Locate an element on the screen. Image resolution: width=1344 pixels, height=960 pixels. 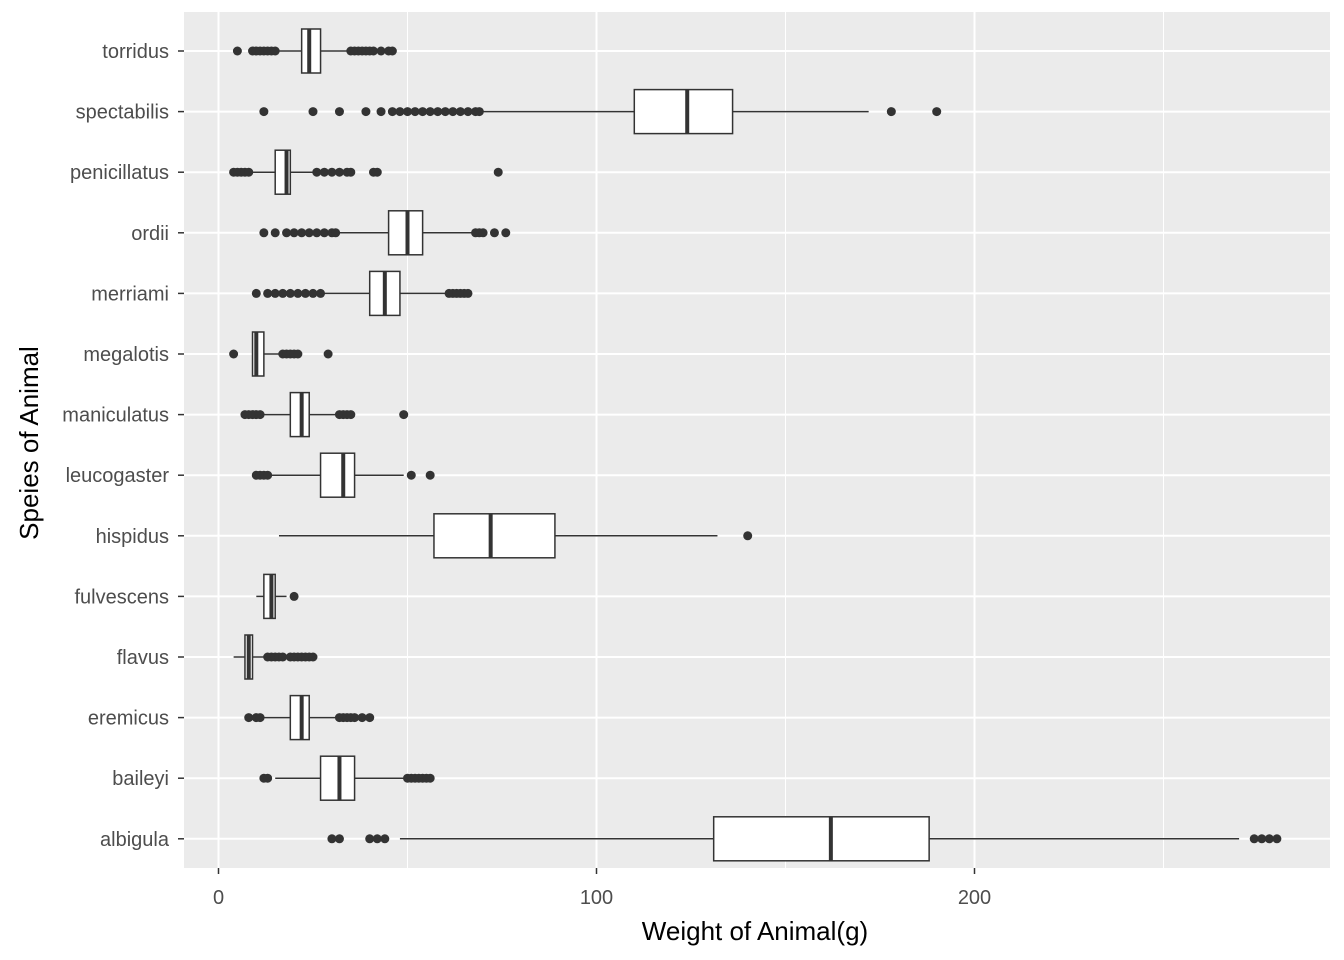
y-tick-label: merriami is located at coordinates (130, 294).